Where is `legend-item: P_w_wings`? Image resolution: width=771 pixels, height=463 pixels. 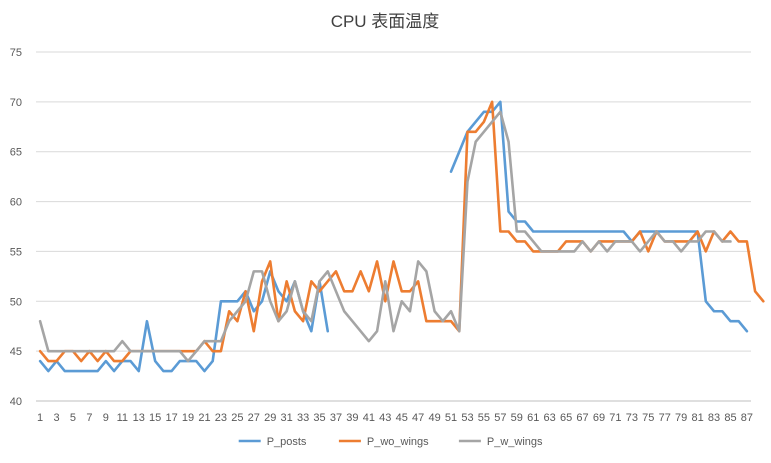
legend-item: P_w_wings is located at coordinates (500, 442).